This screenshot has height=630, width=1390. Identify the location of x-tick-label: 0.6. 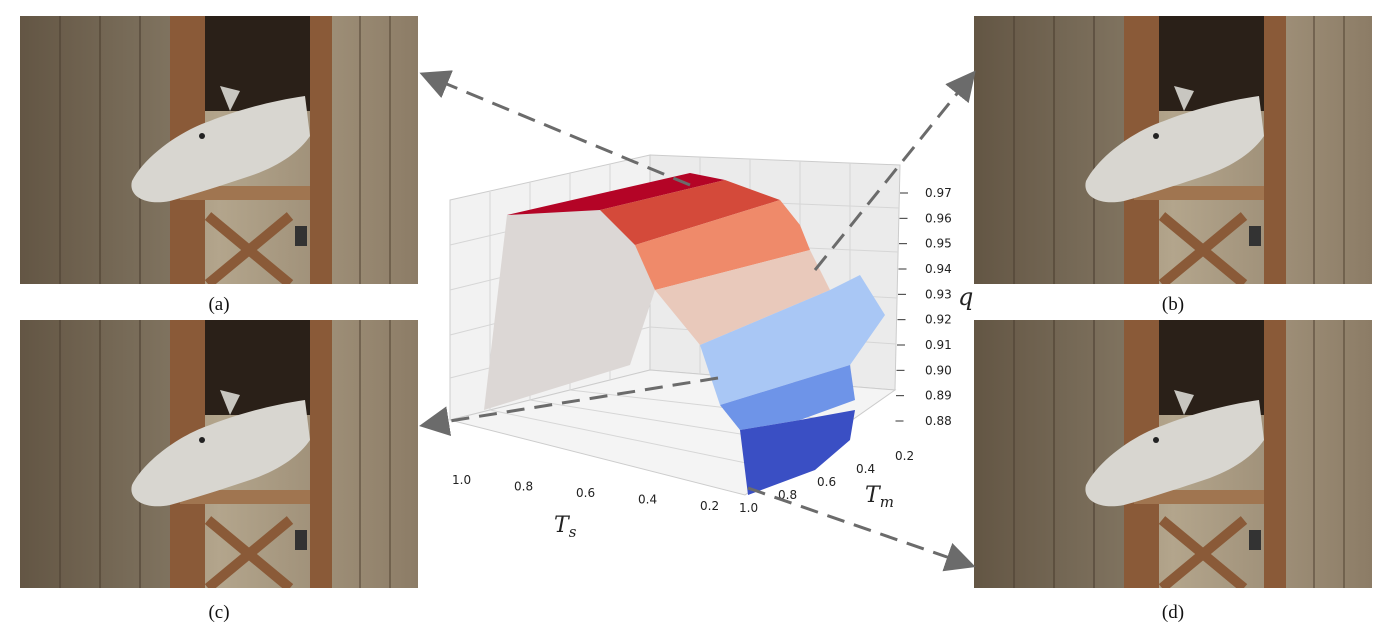
(585, 493).